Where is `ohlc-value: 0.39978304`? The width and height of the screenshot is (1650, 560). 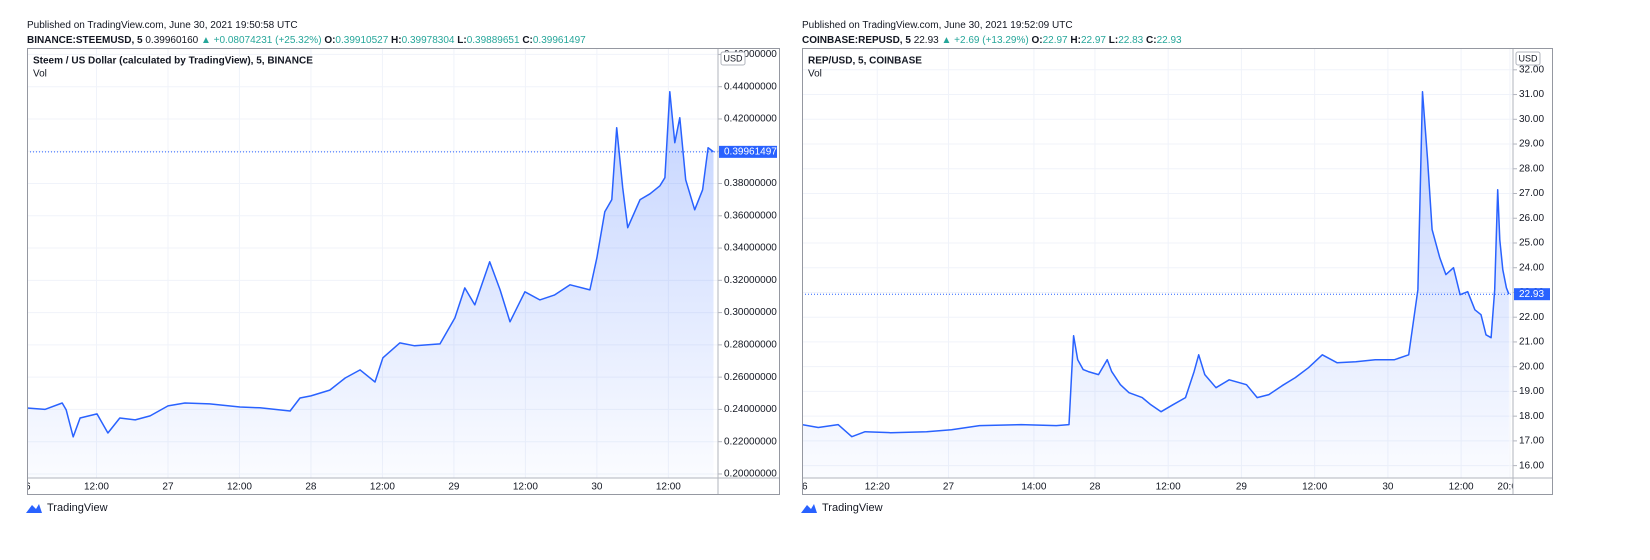
ohlc-value: 0.39978304 is located at coordinates (428, 40).